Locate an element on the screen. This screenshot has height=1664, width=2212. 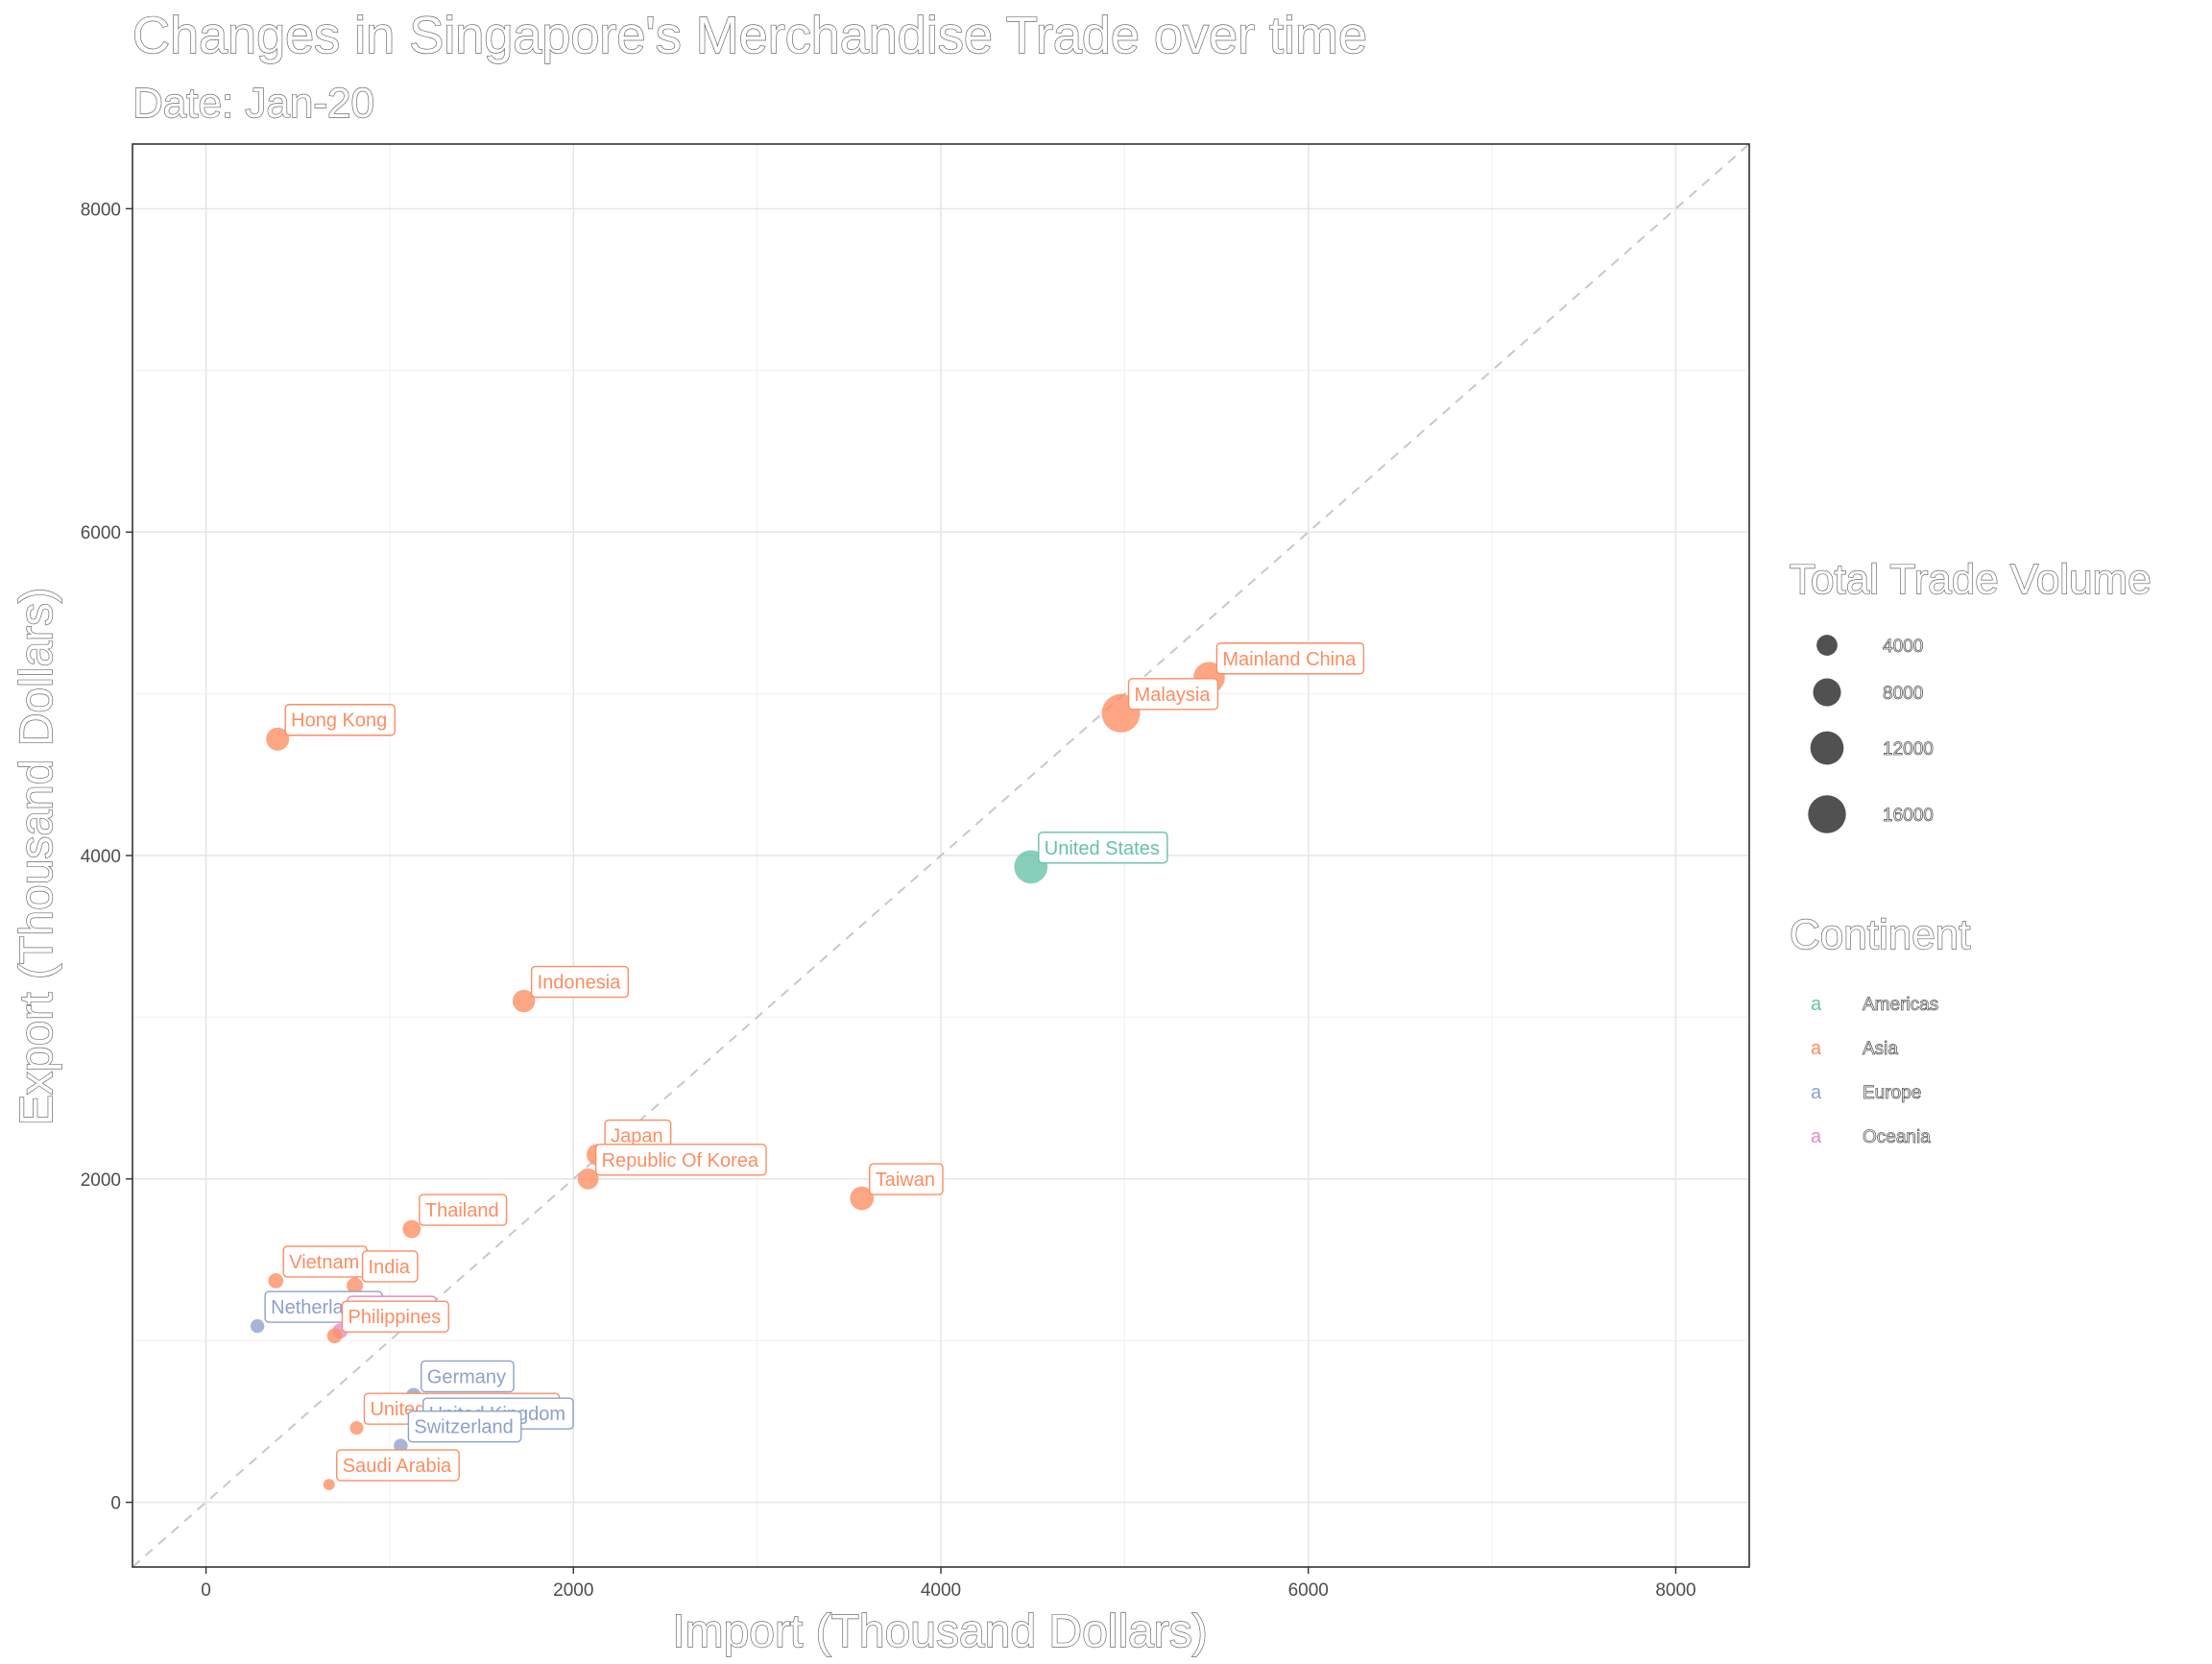
point-label: Mainland China is located at coordinates (1290, 658).